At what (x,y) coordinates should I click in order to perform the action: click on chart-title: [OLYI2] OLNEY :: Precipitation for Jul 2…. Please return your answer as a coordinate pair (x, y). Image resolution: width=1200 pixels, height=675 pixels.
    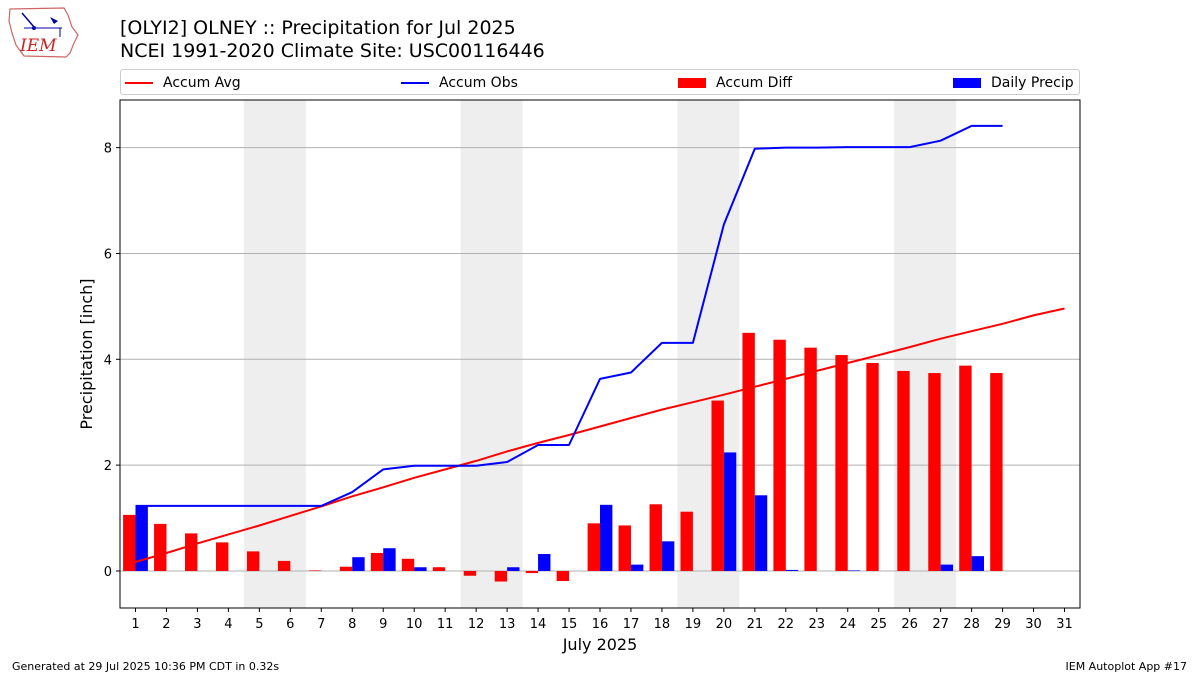
    Looking at the image, I should click on (318, 28).